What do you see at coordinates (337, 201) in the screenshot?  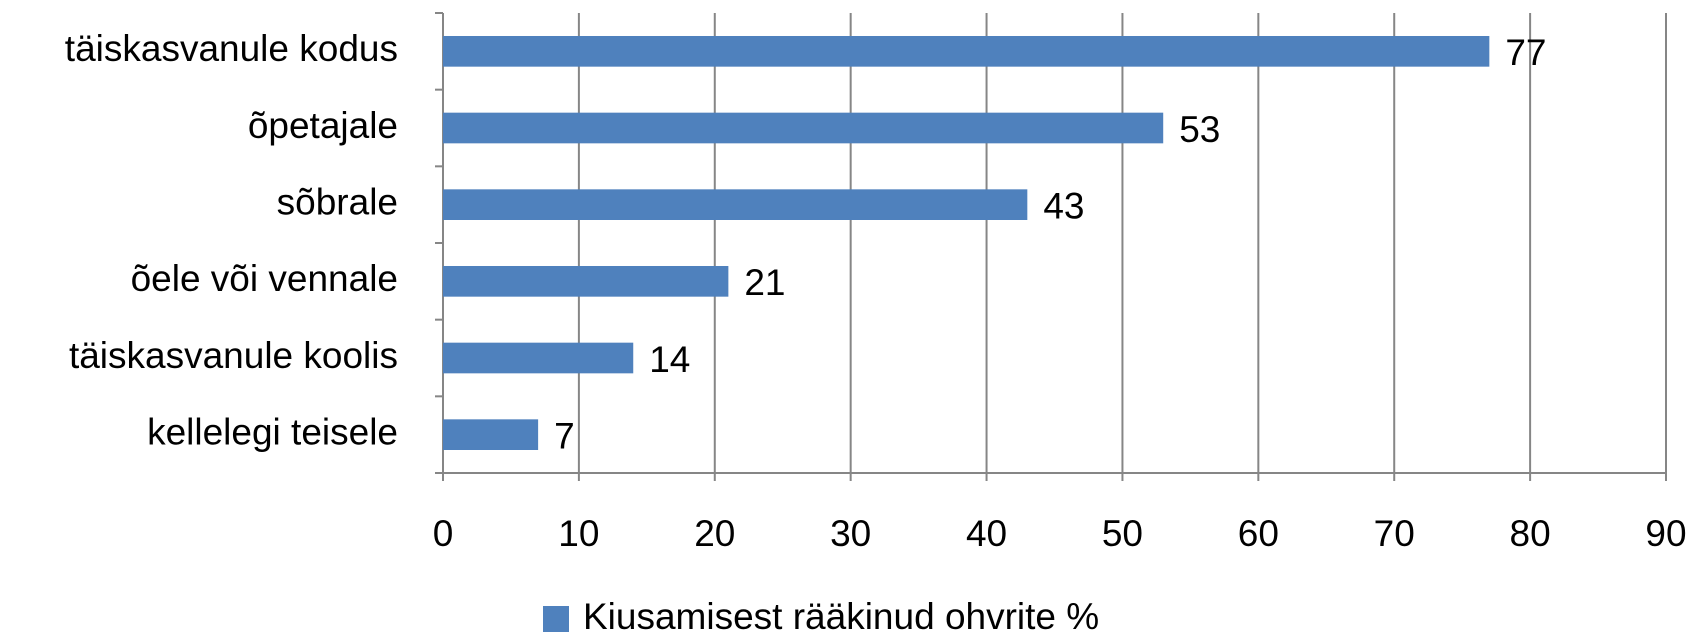 I see `y-tick-label: sõbrale` at bounding box center [337, 201].